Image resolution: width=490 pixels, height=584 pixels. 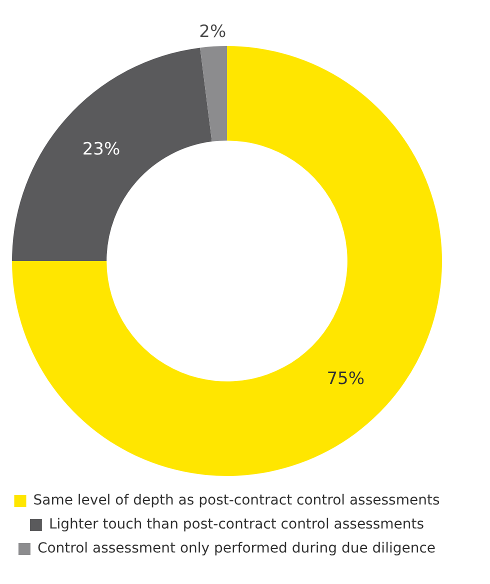 I want to click on data-label: 75%, so click(x=345, y=379).